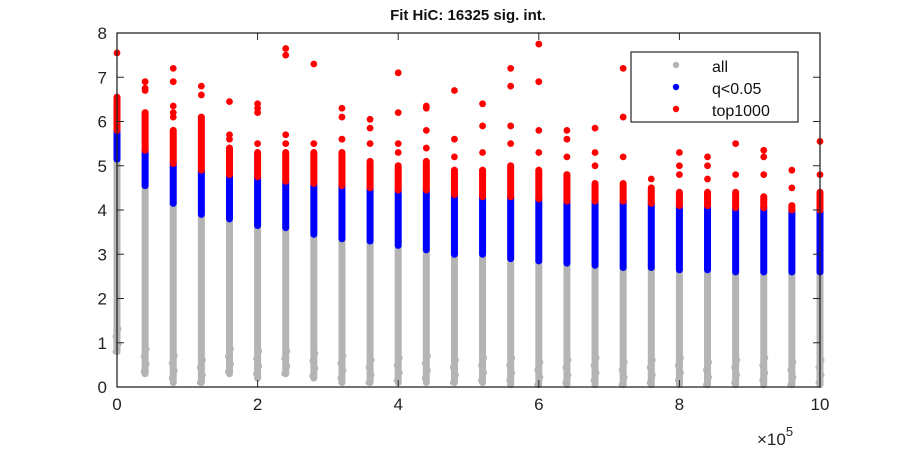  Describe the element at coordinates (468, 15) in the screenshot. I see `chart-title: Fit HiC: 16325 sig. int.` at that location.